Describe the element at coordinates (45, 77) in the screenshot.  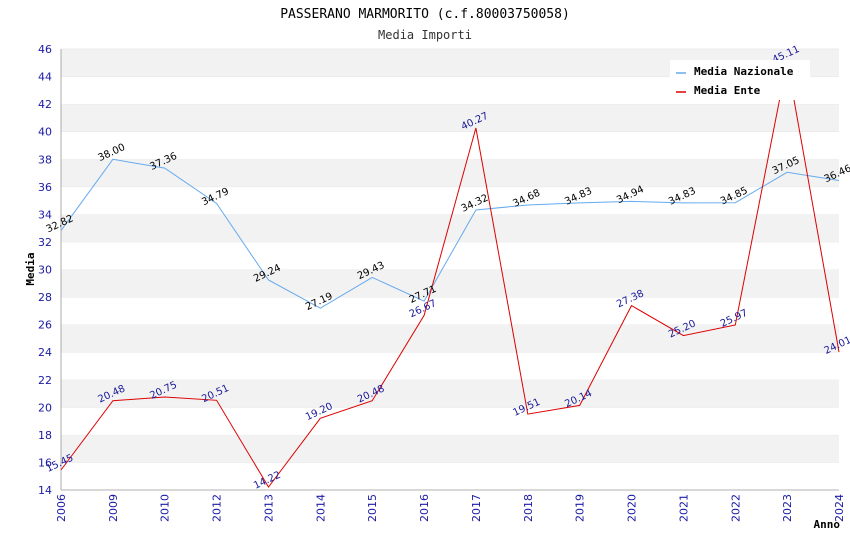
I see `y-tick-label: 44` at that location.